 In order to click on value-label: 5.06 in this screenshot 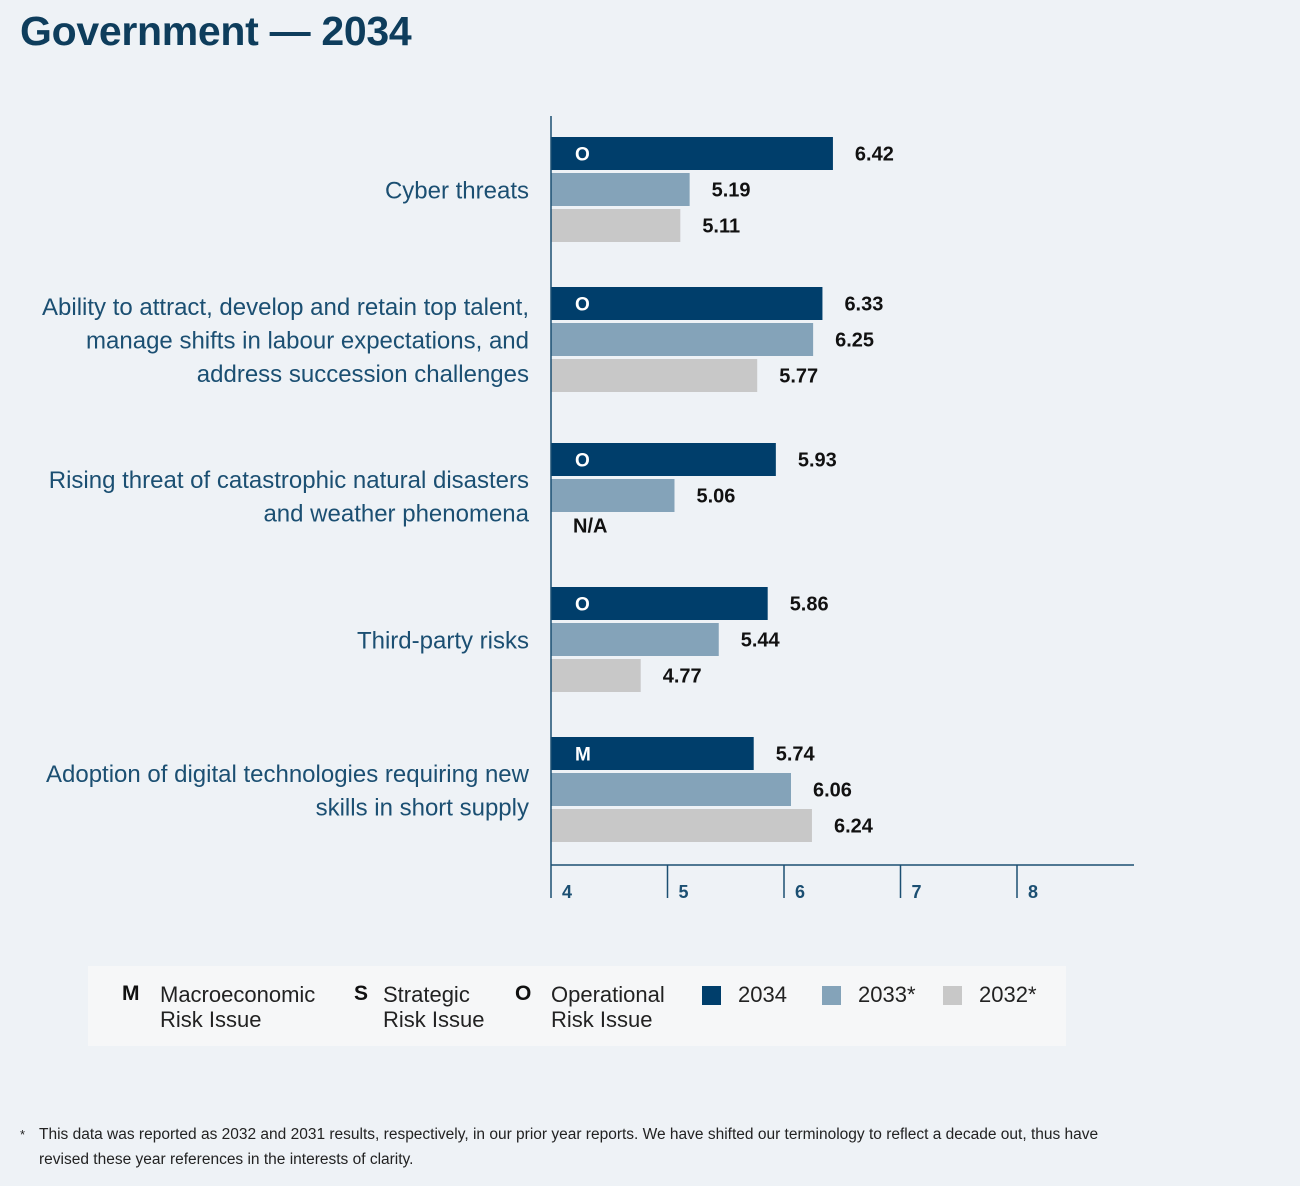, I will do `click(715, 497)`.